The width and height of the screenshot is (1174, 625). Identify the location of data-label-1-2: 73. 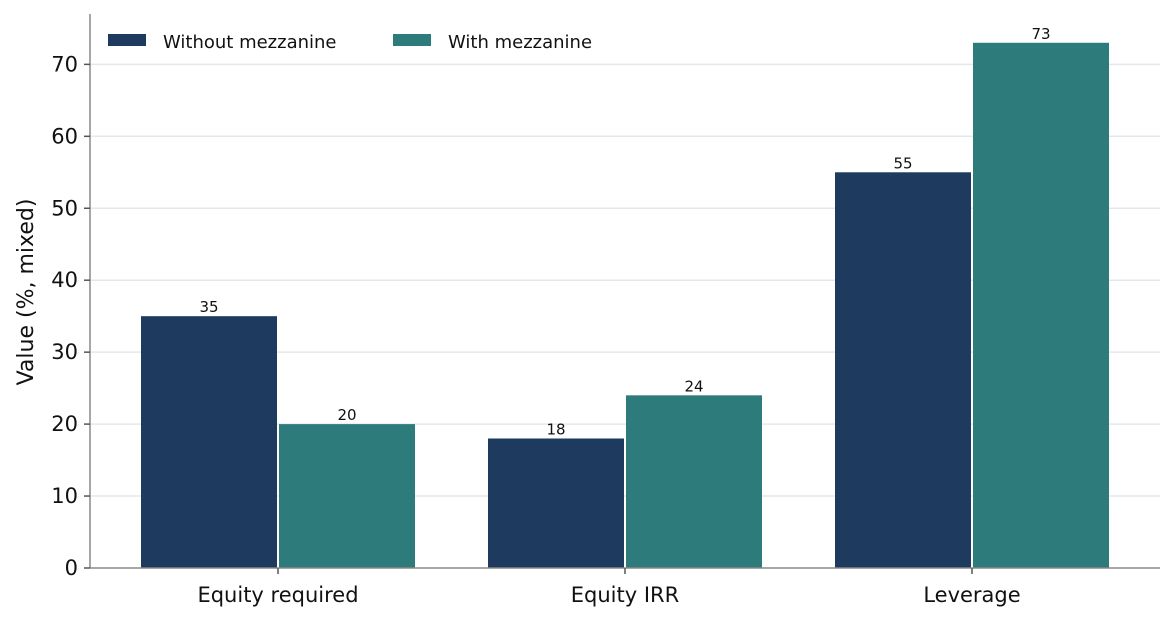
(1040, 34).